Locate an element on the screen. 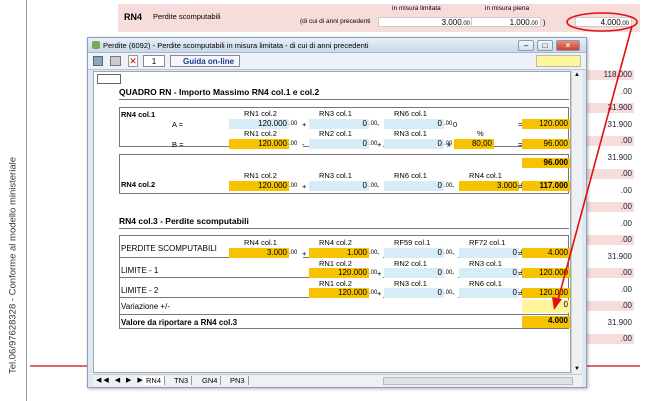  c2-value-2: 0 is located at coordinates (339, 186).